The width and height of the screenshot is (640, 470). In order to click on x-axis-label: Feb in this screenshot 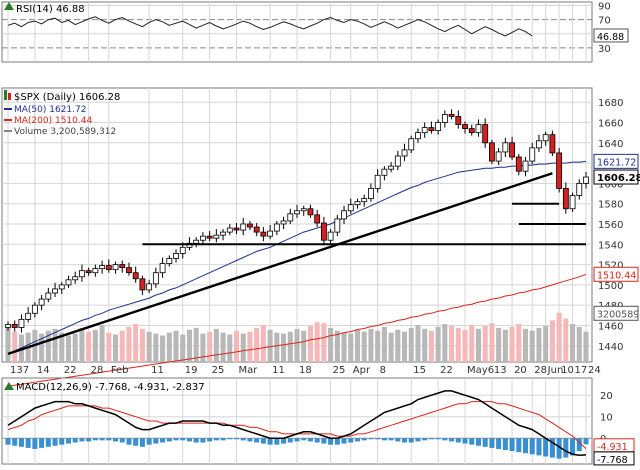, I will do `click(120, 370)`.